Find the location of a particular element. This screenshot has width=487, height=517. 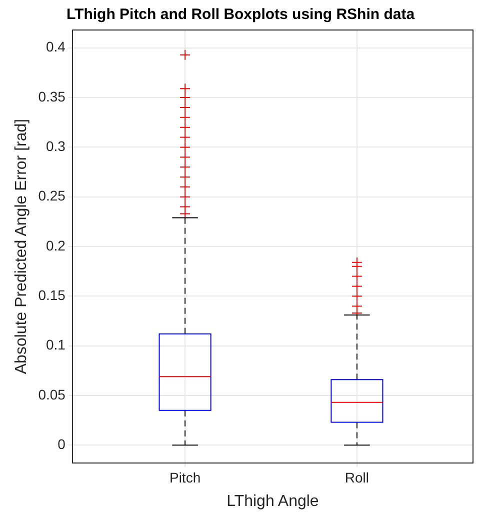

y-tick-label: 0.25 is located at coordinates (52, 196).